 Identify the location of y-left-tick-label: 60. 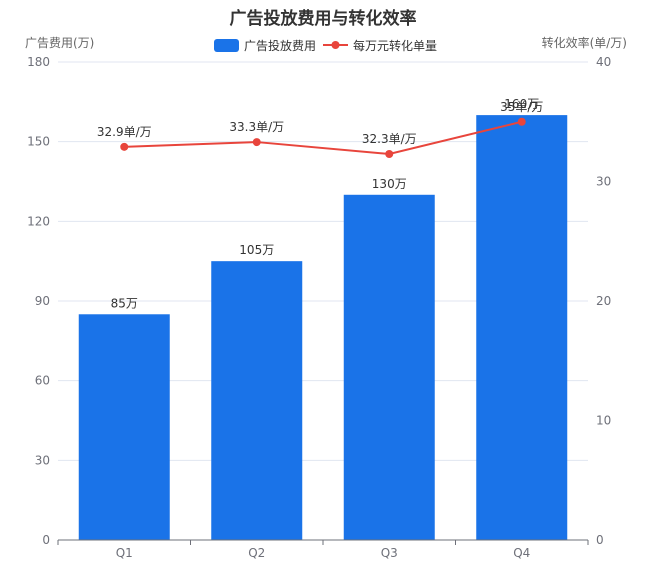
(42, 381).